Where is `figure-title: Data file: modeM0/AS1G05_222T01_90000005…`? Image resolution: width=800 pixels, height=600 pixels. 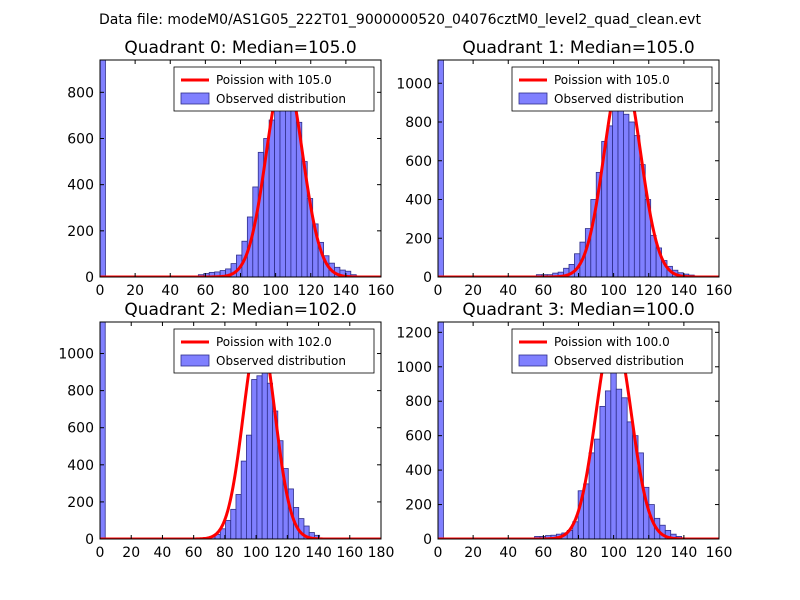 figure-title: Data file: modeM0/AS1G05_222T01_90000005… is located at coordinates (400, 20).